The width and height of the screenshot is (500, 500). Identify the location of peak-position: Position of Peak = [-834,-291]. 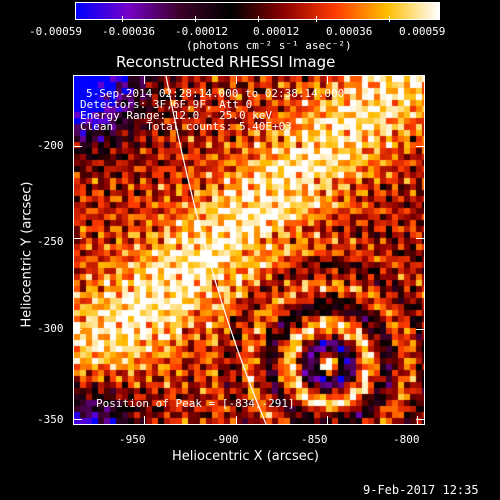
(195, 403).